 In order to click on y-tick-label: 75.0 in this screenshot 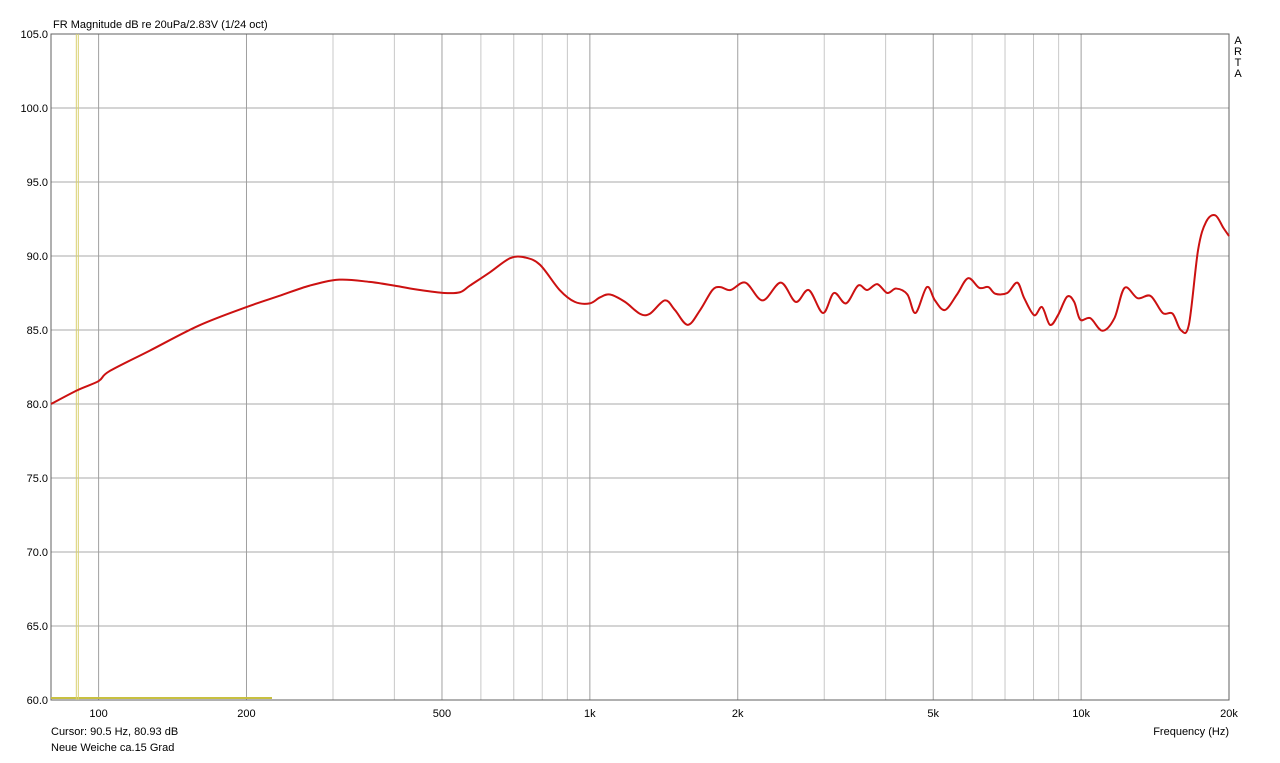, I will do `click(37, 479)`.